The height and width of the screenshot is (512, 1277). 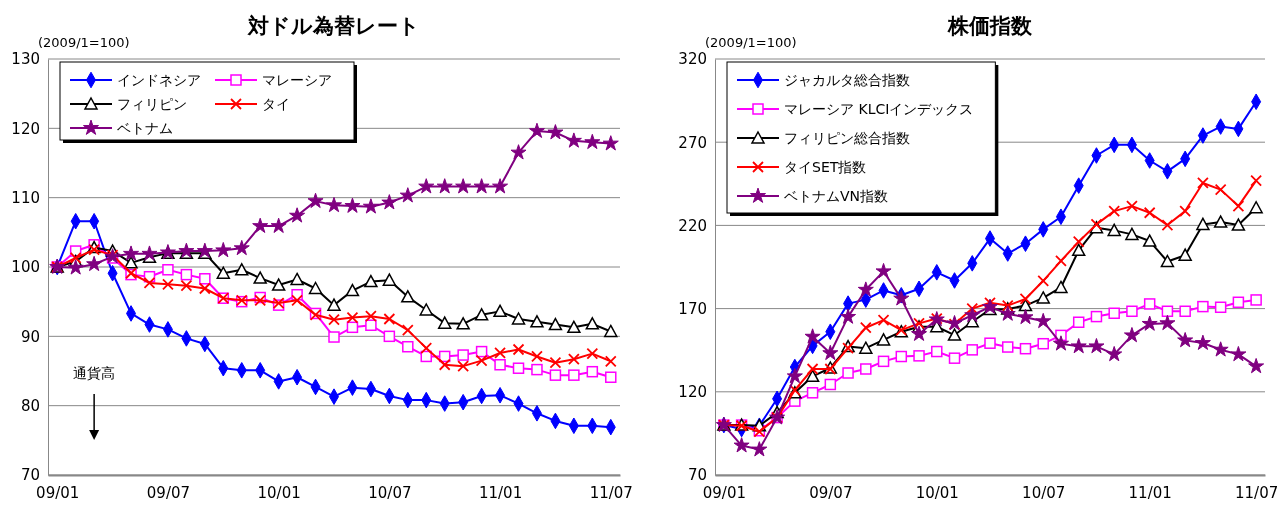 I want to click on y-tick-label: 170, so click(x=692, y=308).